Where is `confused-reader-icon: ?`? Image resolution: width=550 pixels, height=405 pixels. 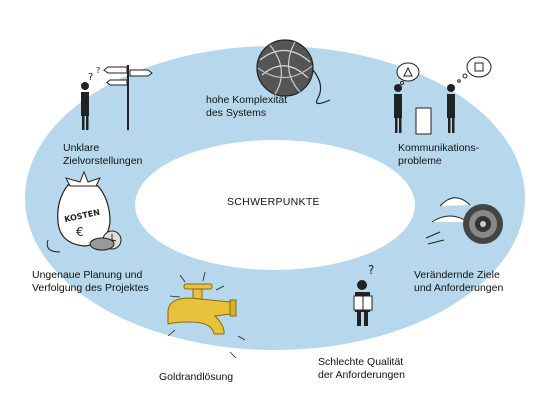
confused-reader-icon: ? is located at coordinates (363, 294).